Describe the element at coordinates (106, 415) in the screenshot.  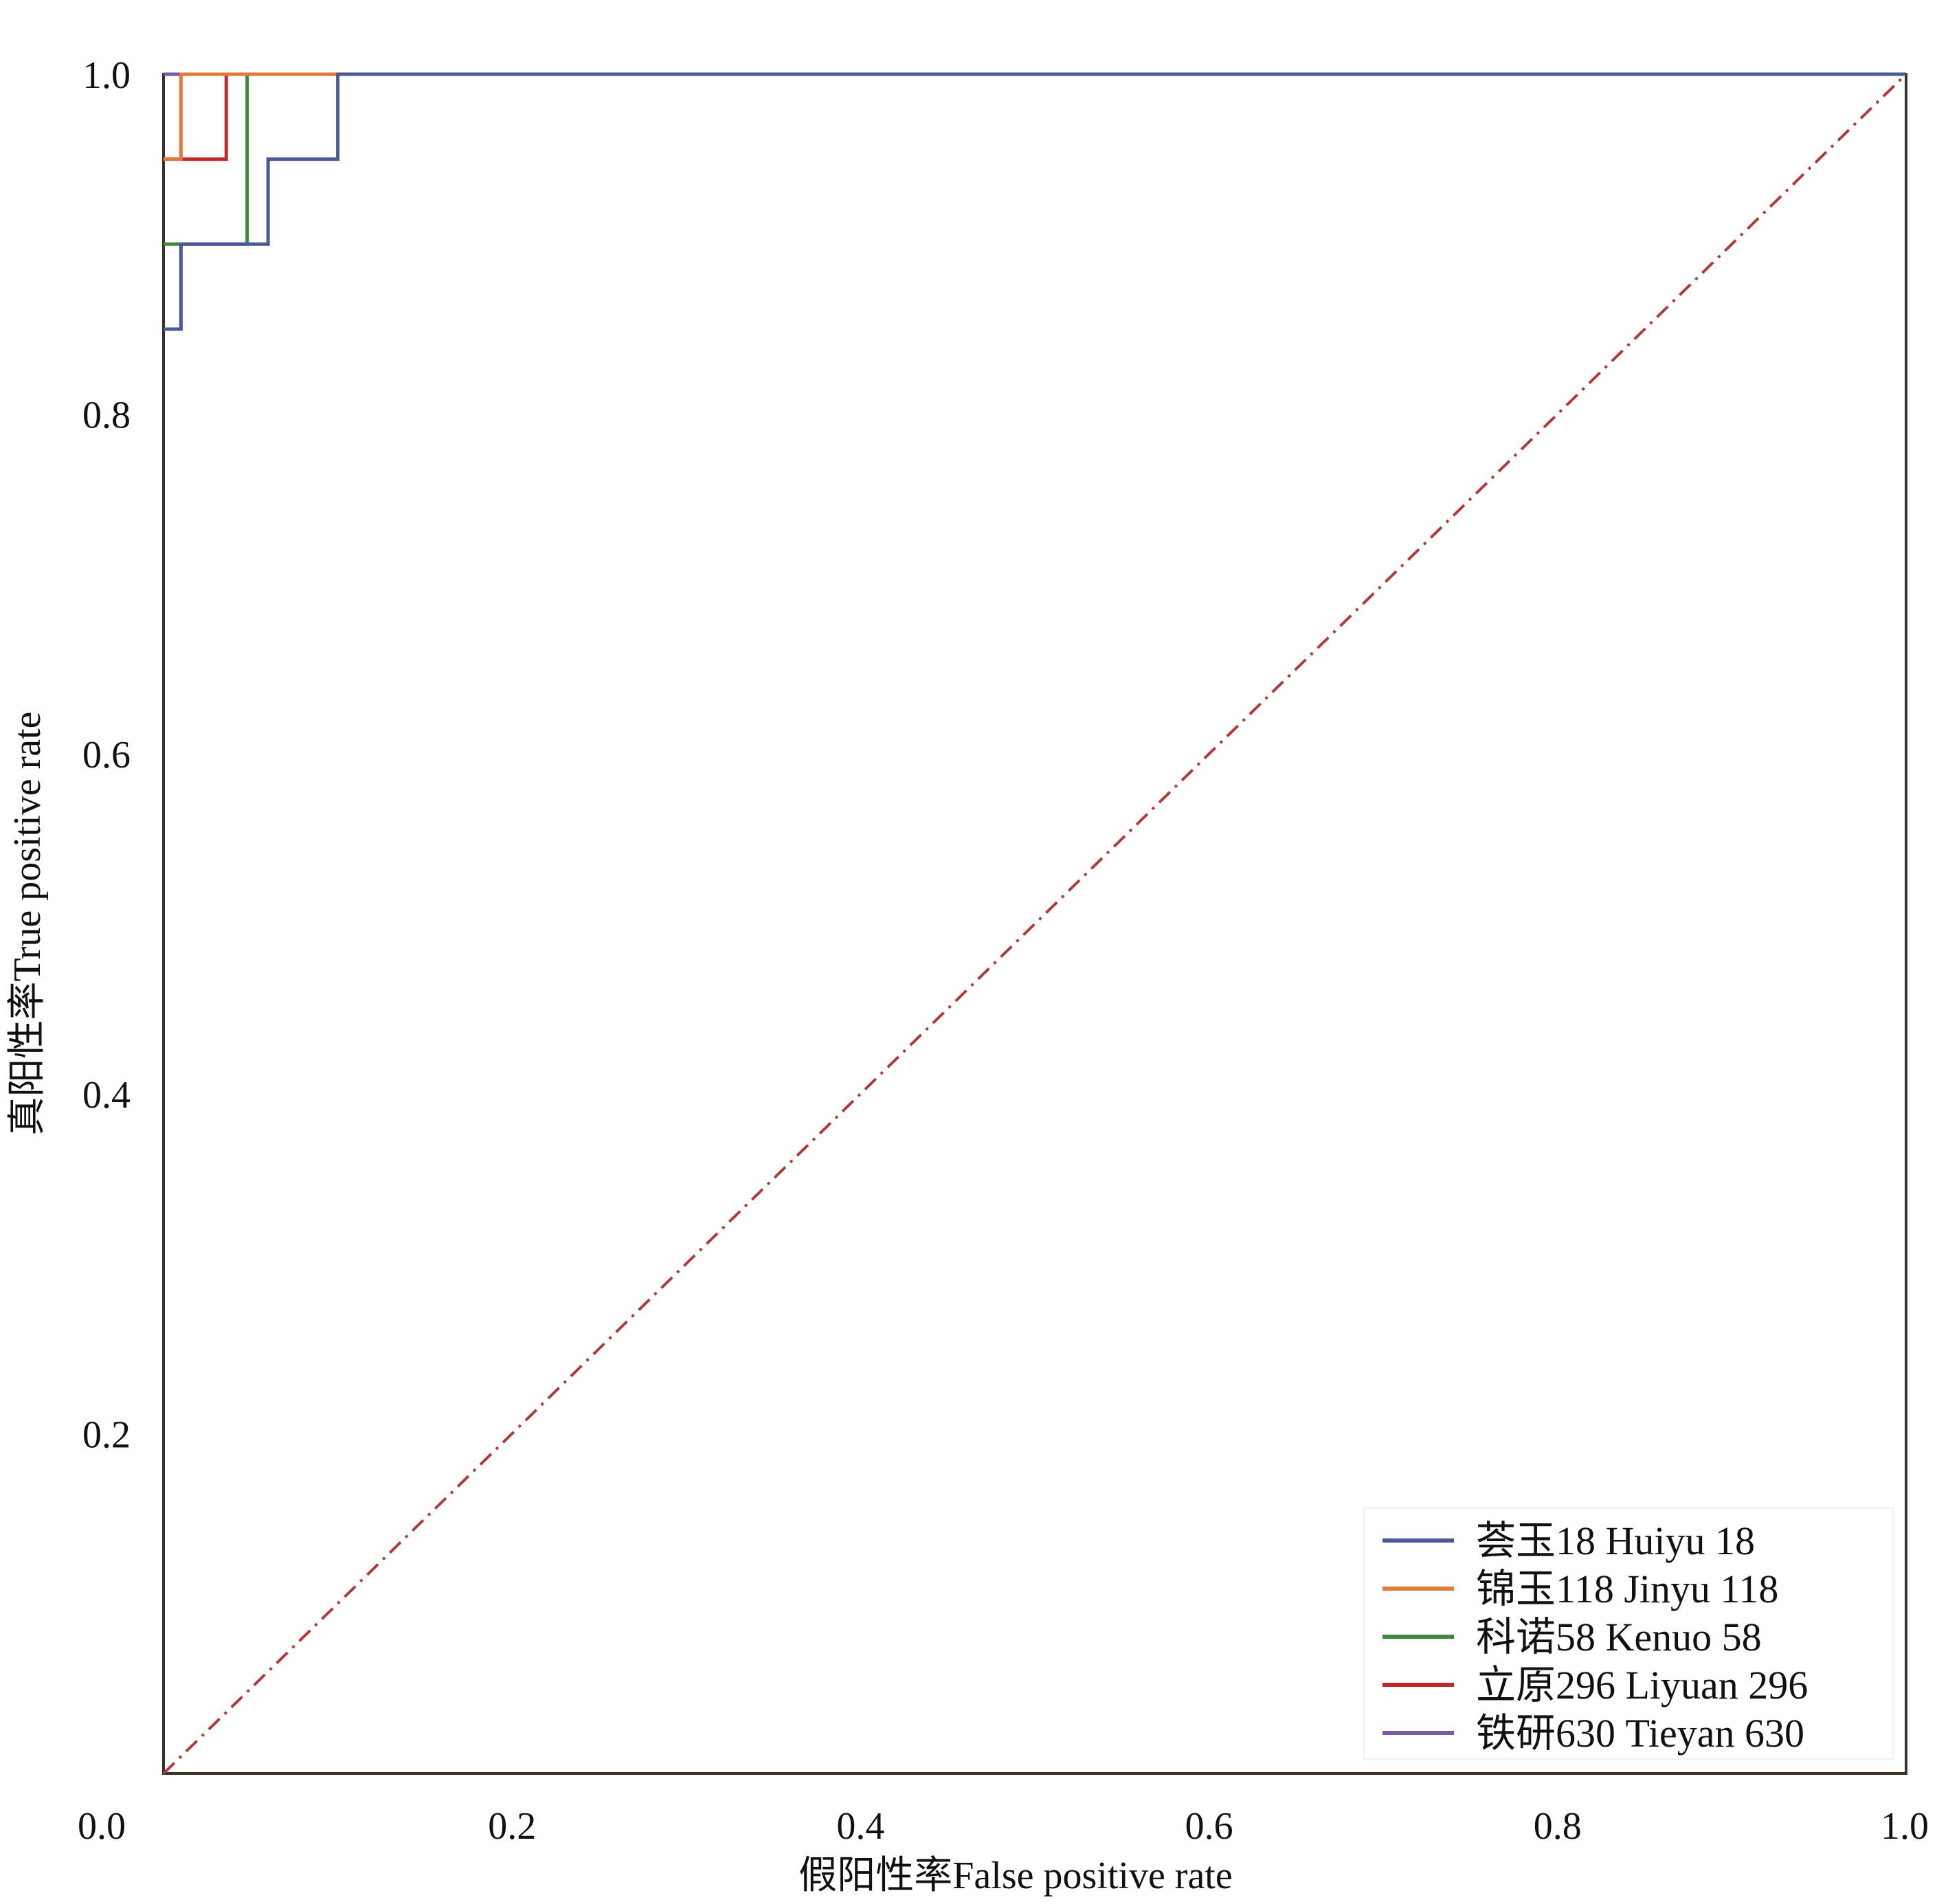
I see `y-tick-label: 0.8` at that location.